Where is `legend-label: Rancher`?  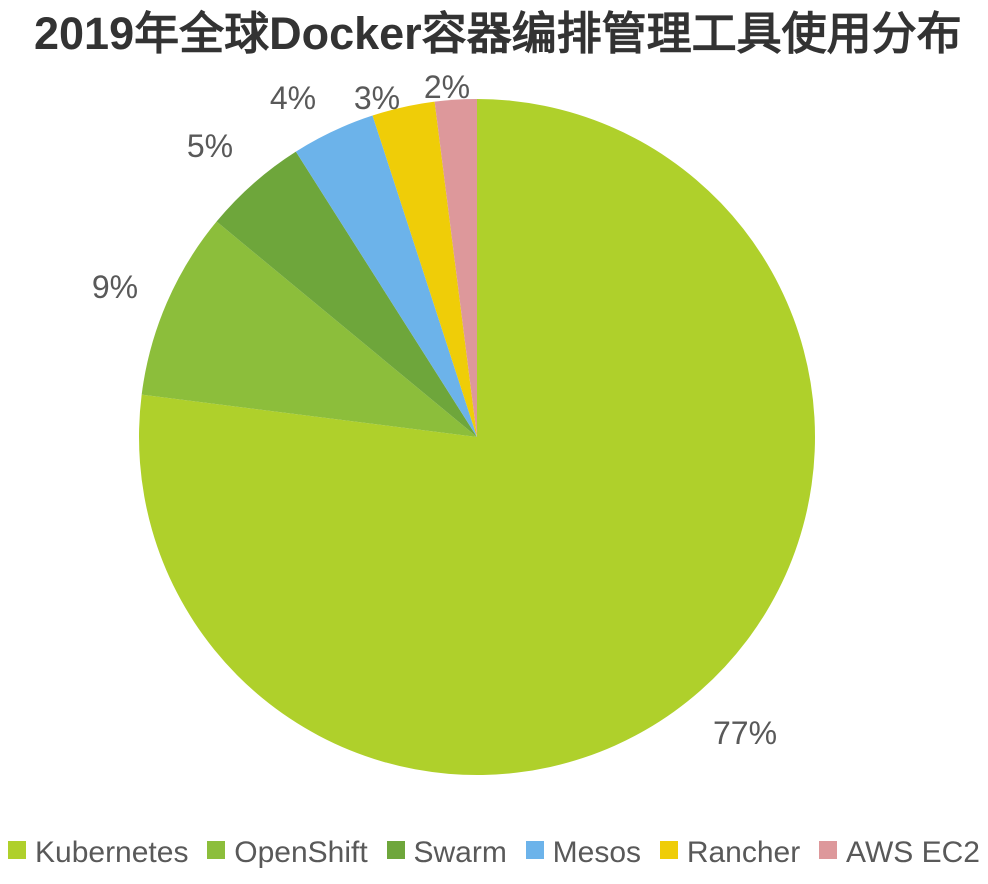 legend-label: Rancher is located at coordinates (743, 852).